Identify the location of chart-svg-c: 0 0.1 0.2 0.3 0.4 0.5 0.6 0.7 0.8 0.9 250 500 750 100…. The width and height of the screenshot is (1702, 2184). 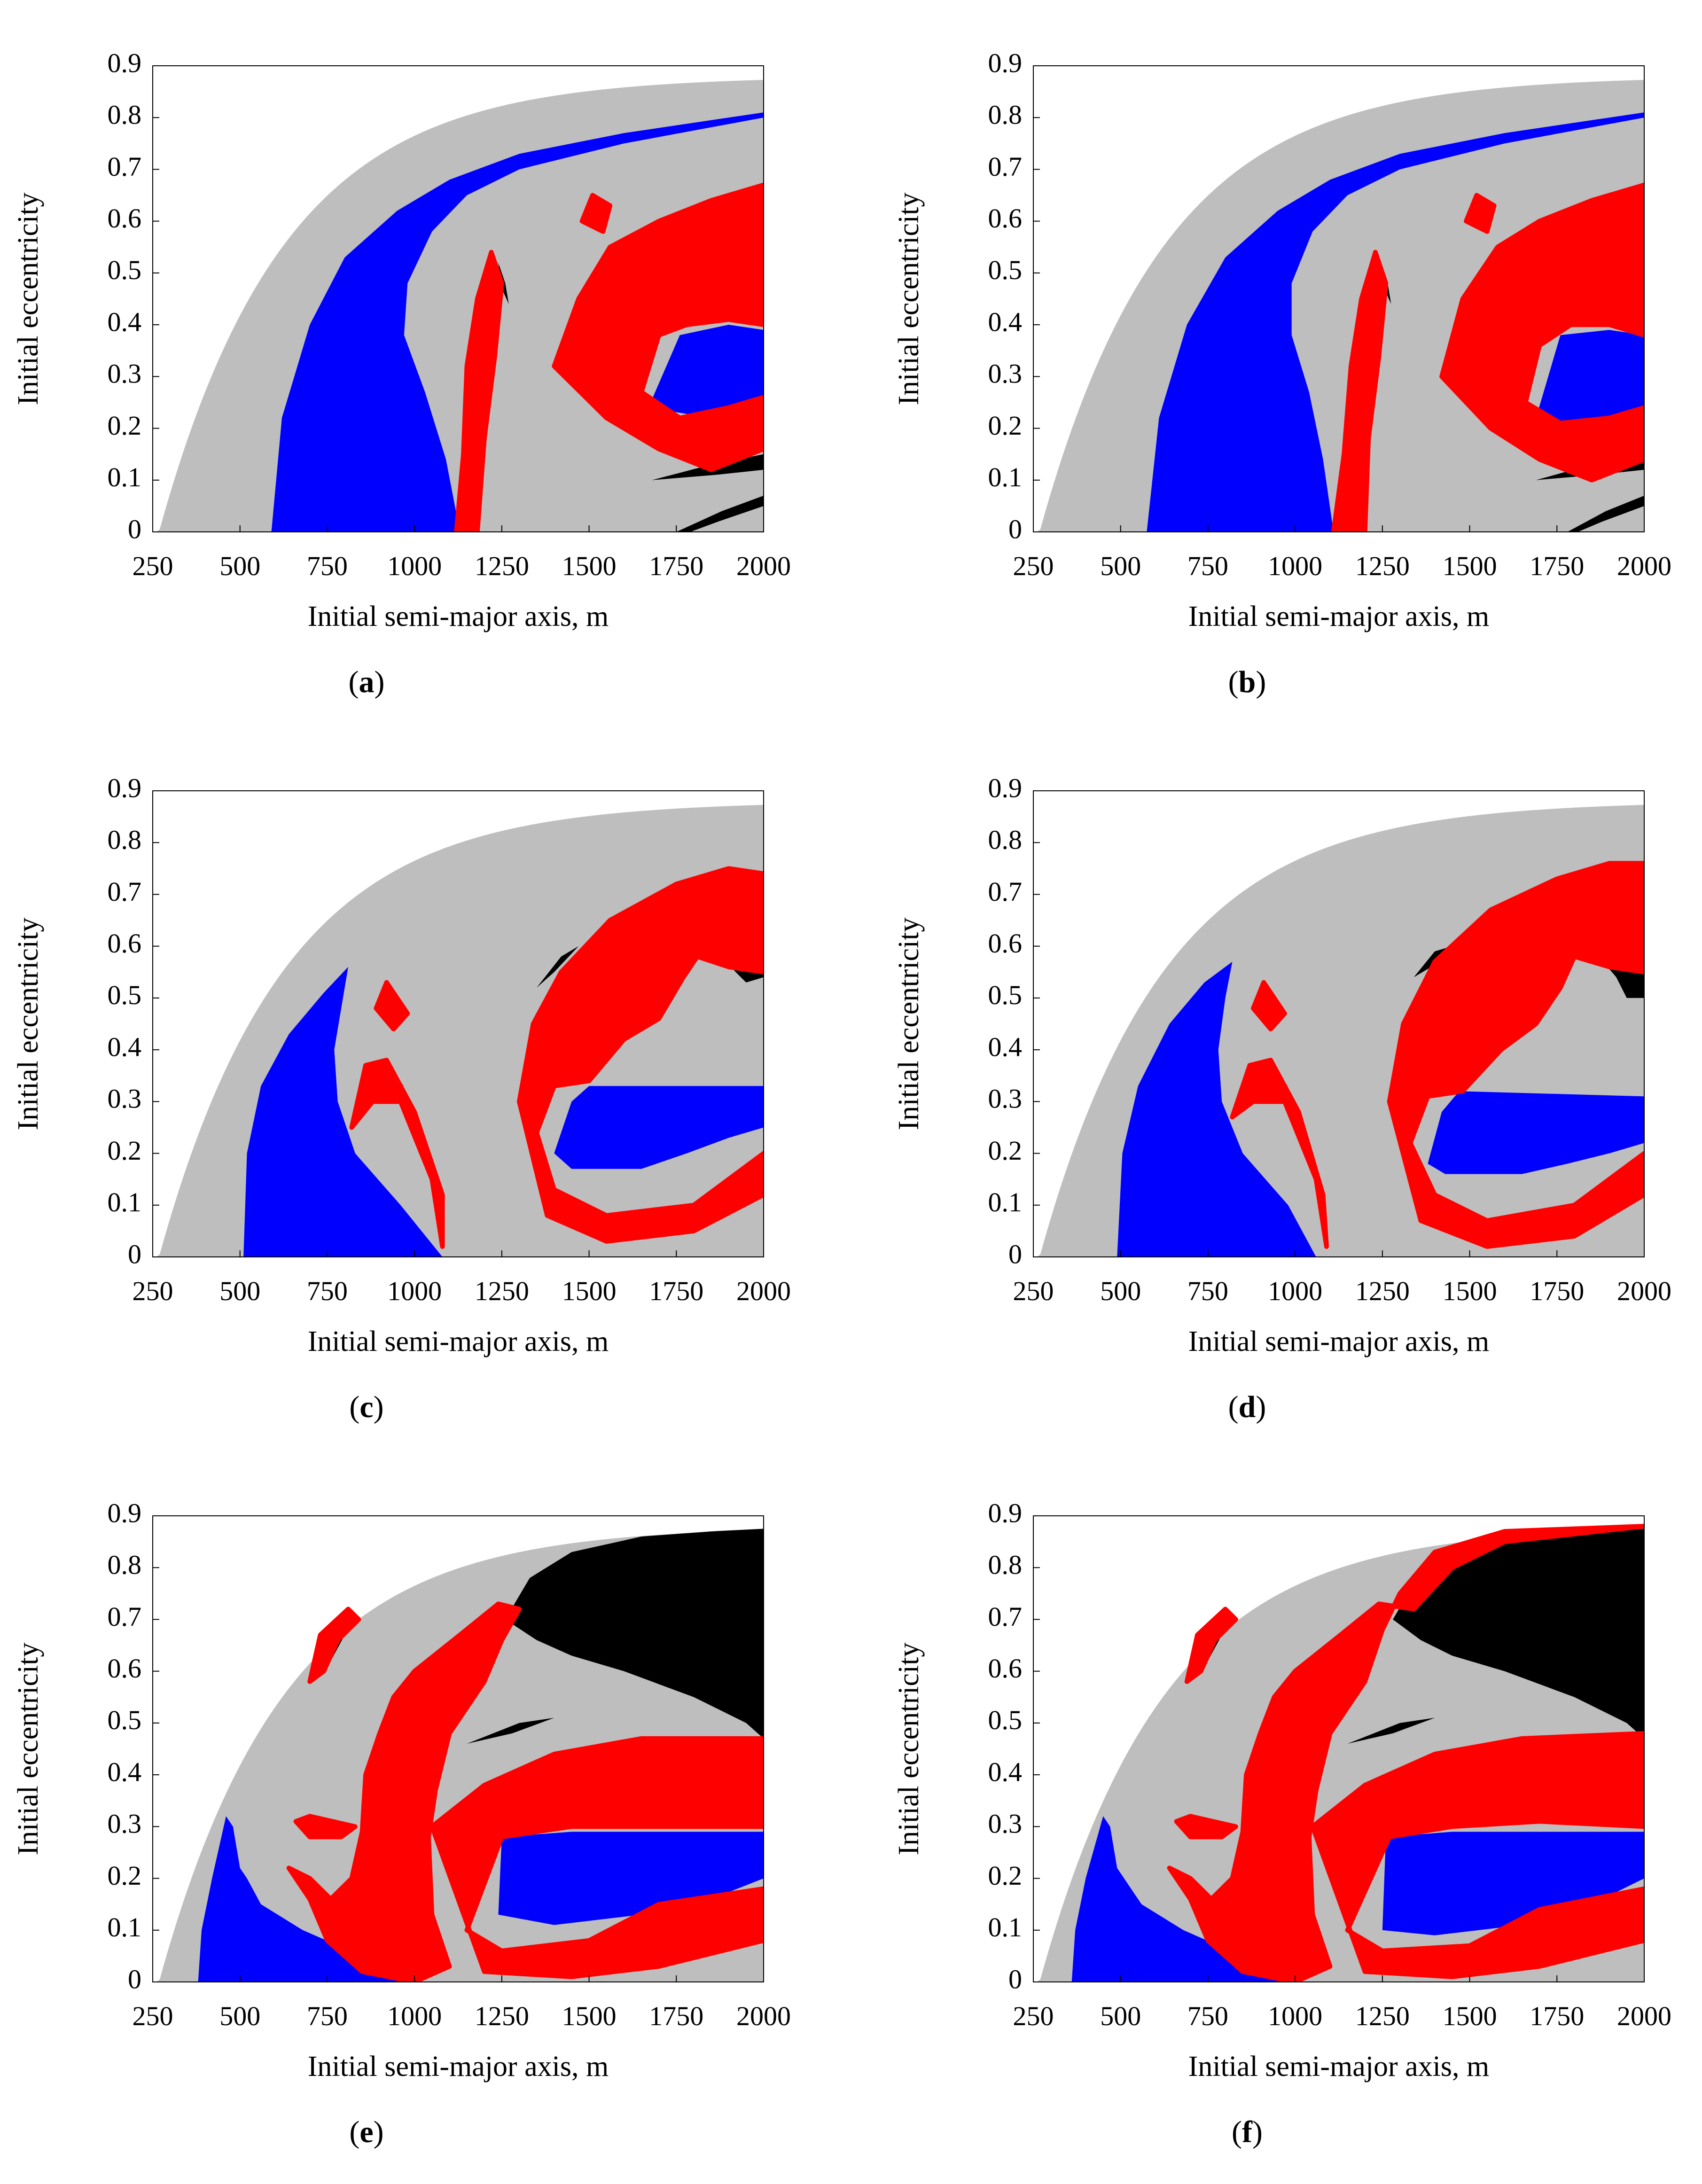
(401, 1064).